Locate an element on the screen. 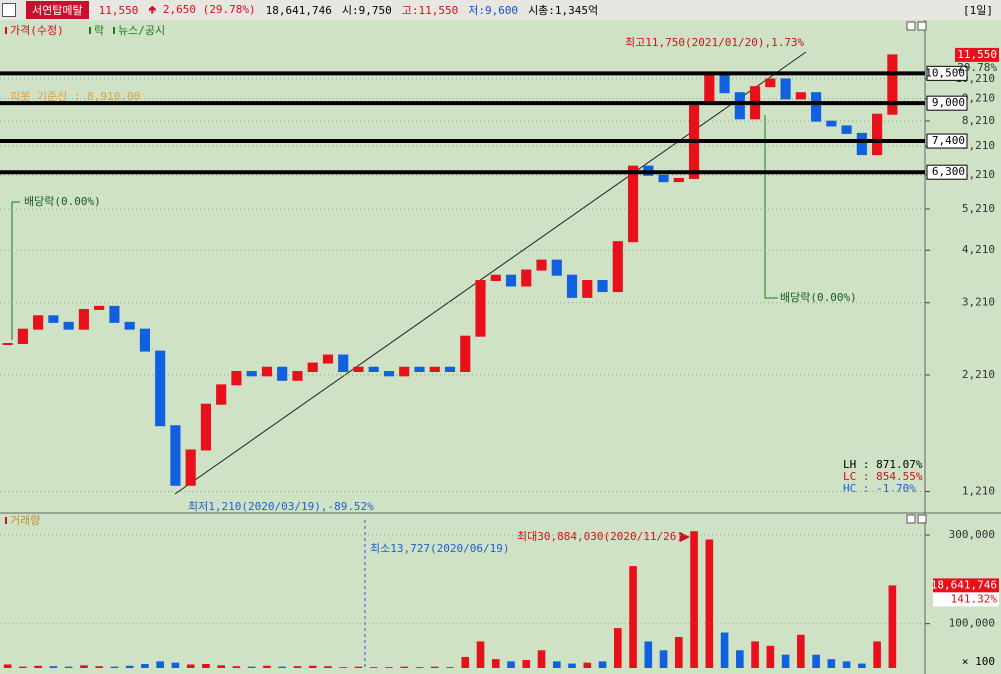  level-label: 10,500 is located at coordinates (945, 72).